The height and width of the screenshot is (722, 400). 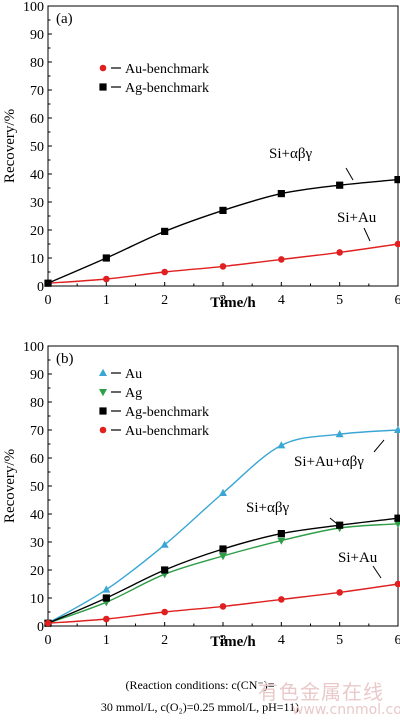 I want to click on panel-label: (b), so click(x=65, y=359).